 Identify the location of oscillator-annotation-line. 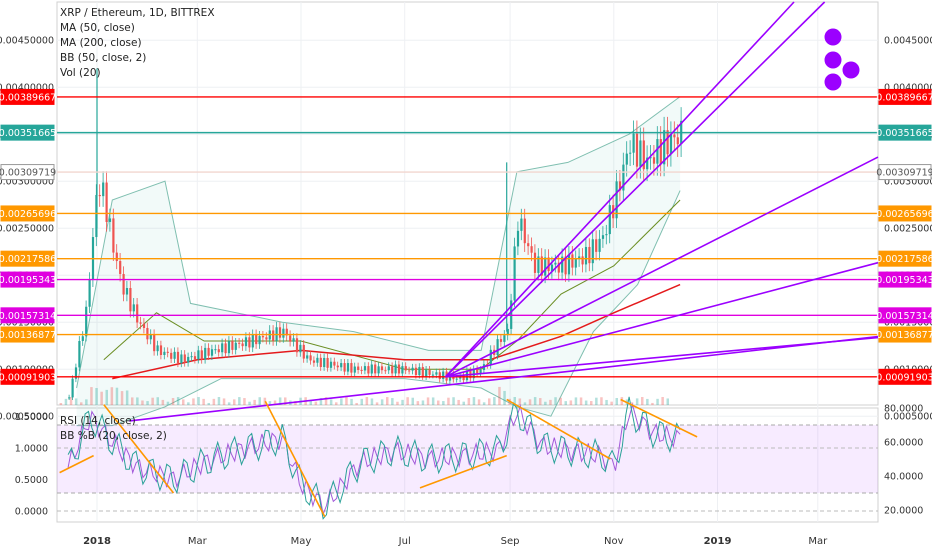
(295, 459).